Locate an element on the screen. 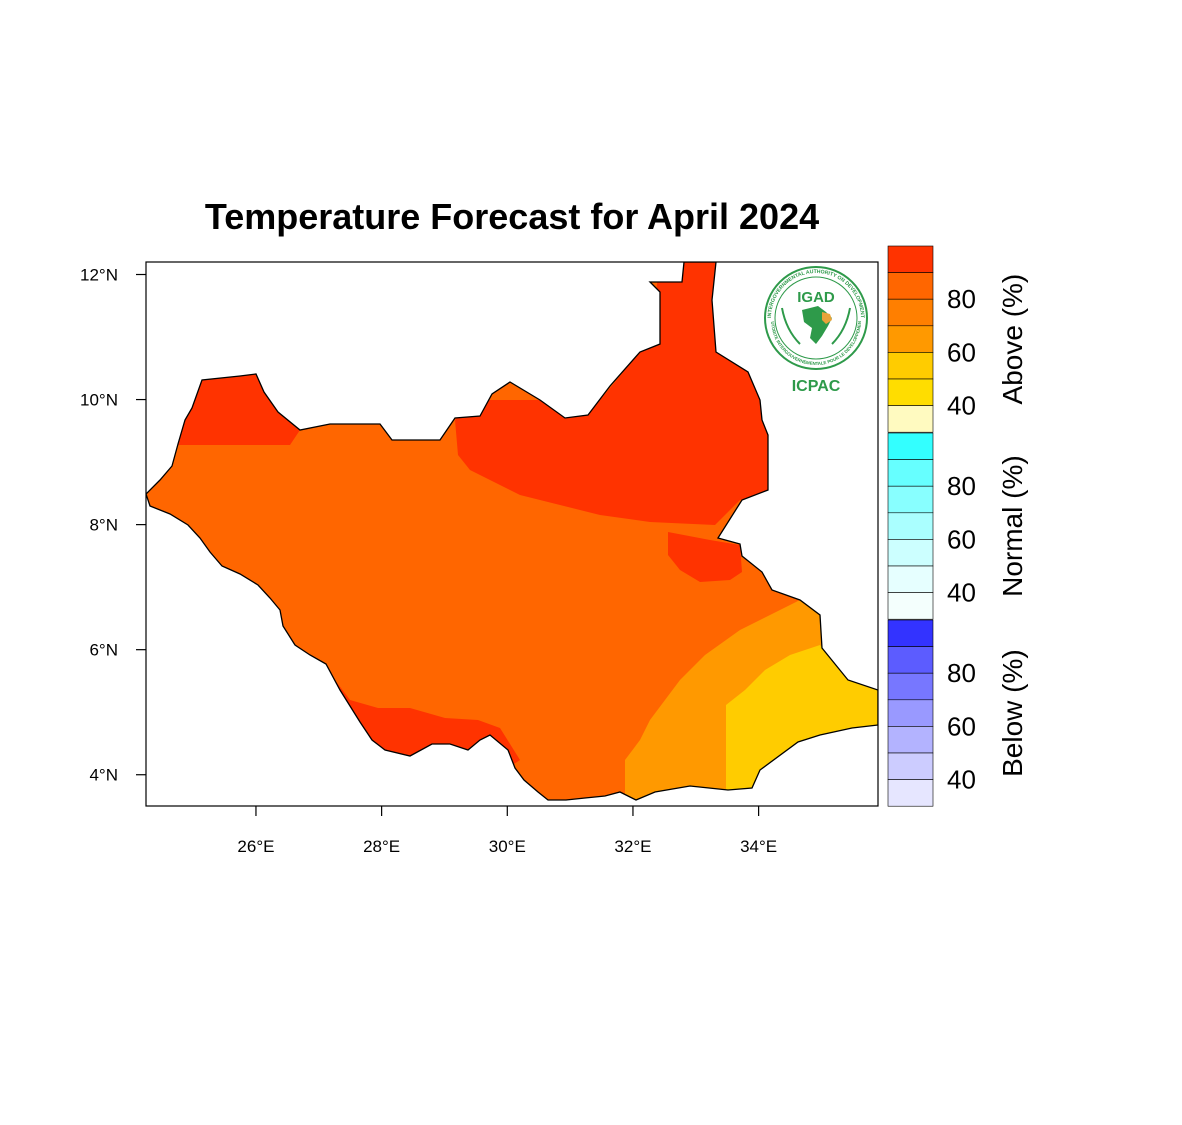 The width and height of the screenshot is (1182, 1125). y-tick-label: 12°N is located at coordinates (99, 275).